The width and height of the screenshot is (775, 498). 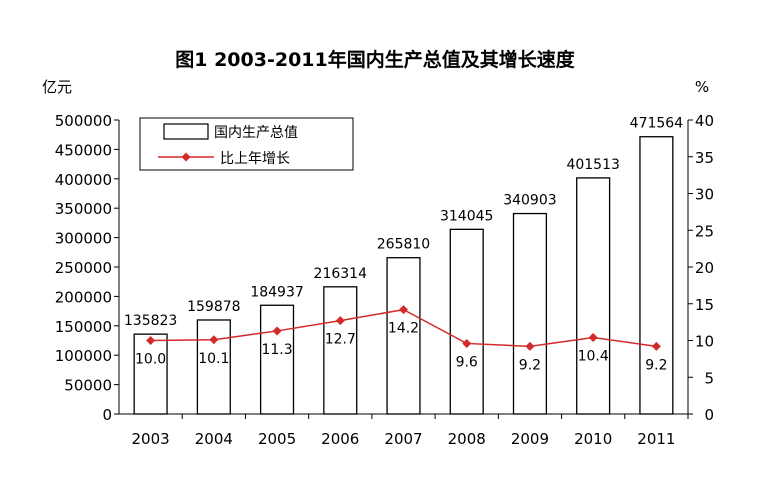 What do you see at coordinates (592, 165) in the screenshot?
I see `gdp-bar-label: 401513` at bounding box center [592, 165].